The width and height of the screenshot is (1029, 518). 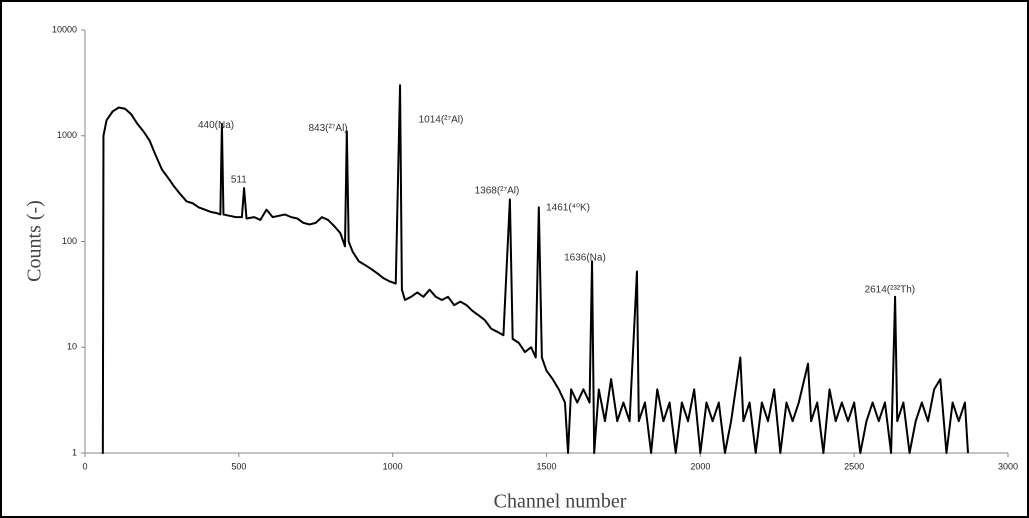 What do you see at coordinates (1008, 466) in the screenshot?
I see `x-tick-label: 3000` at bounding box center [1008, 466].